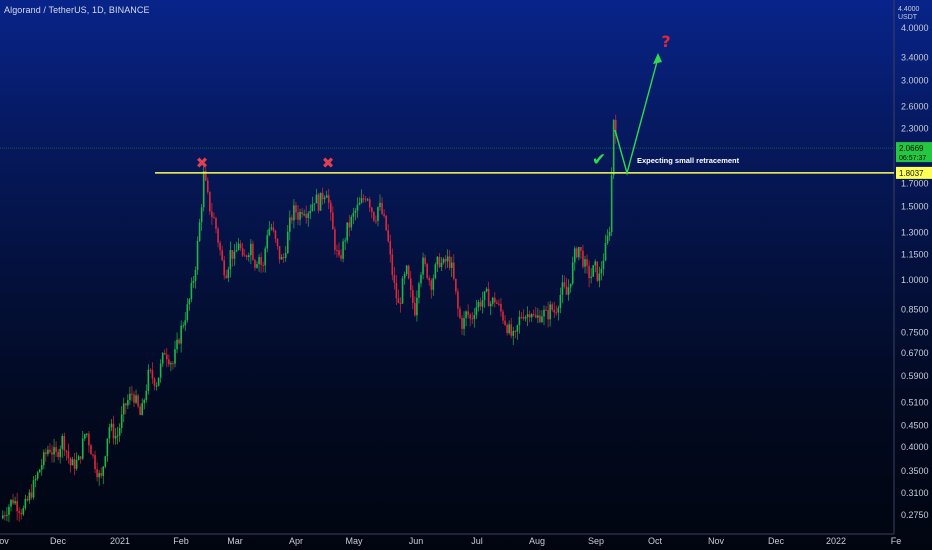  What do you see at coordinates (915, 332) in the screenshot?
I see `y-tick-label: 0.7500` at bounding box center [915, 332].